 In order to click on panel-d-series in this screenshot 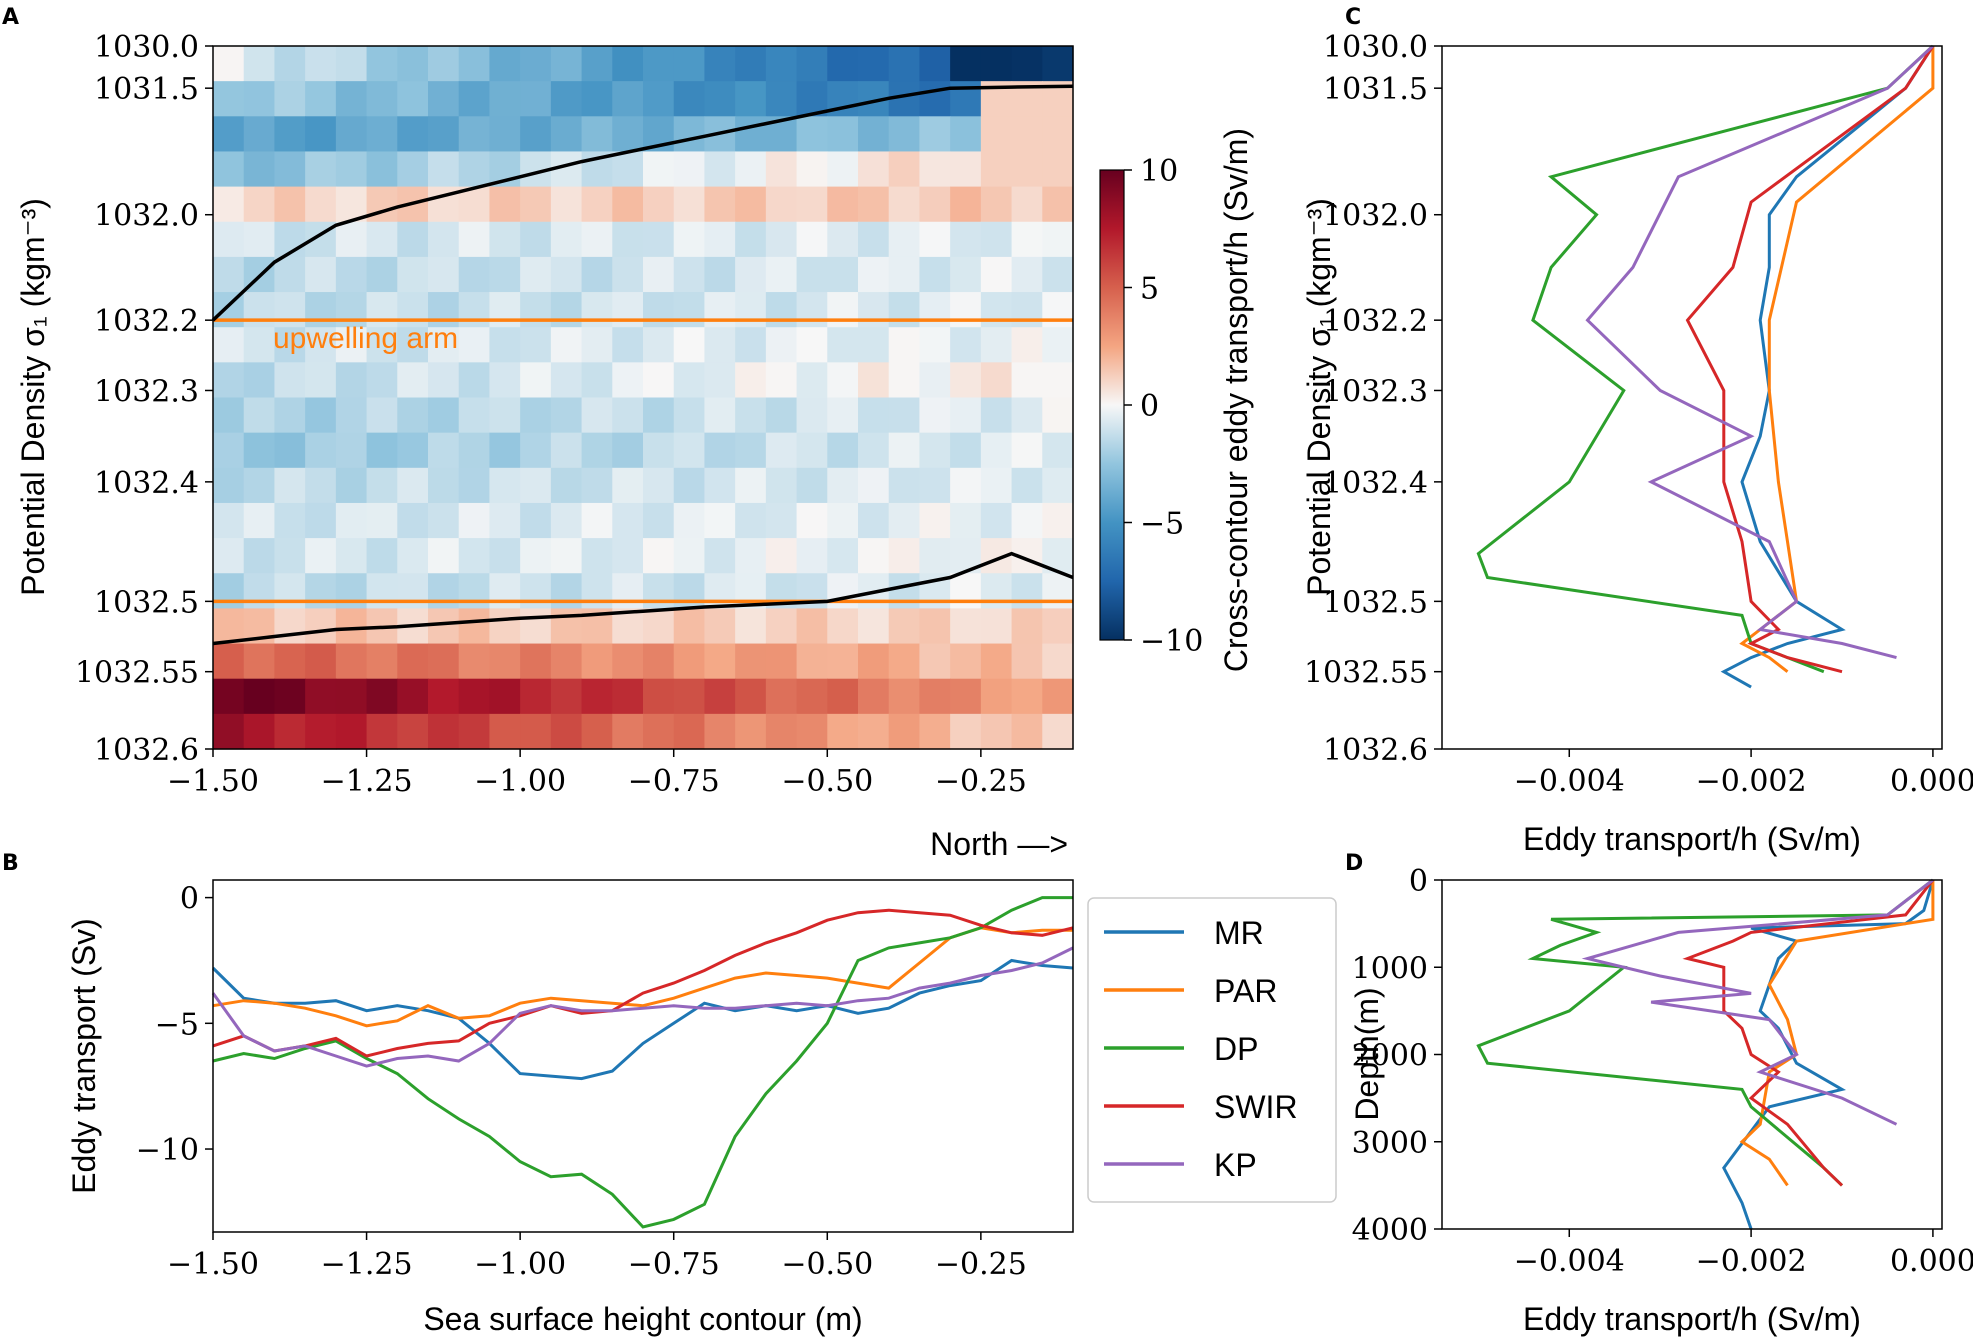, I will do `click(1705, 1054)`.